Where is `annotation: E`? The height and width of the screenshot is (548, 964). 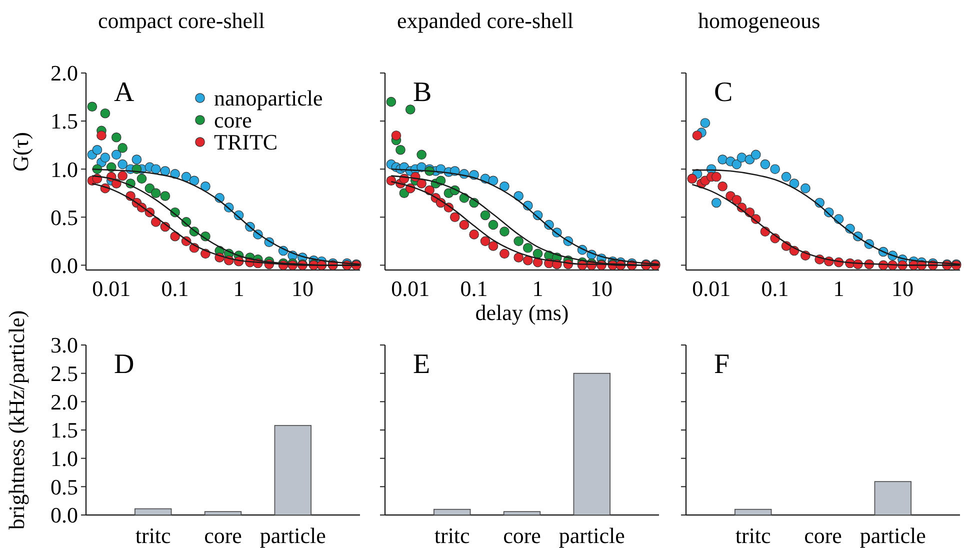
annotation: E is located at coordinates (421, 364).